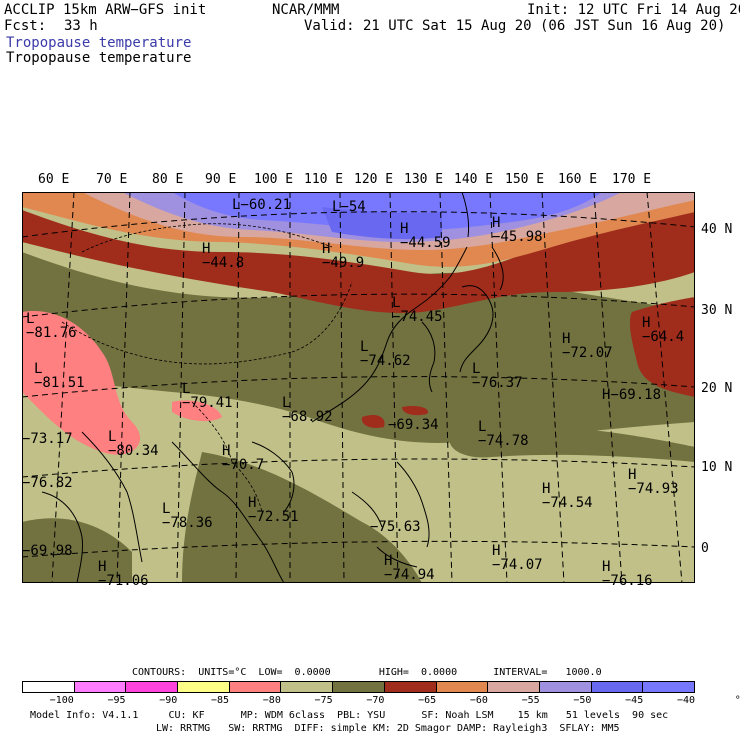  I want to click on low-label: L −81.76, so click(51, 326).